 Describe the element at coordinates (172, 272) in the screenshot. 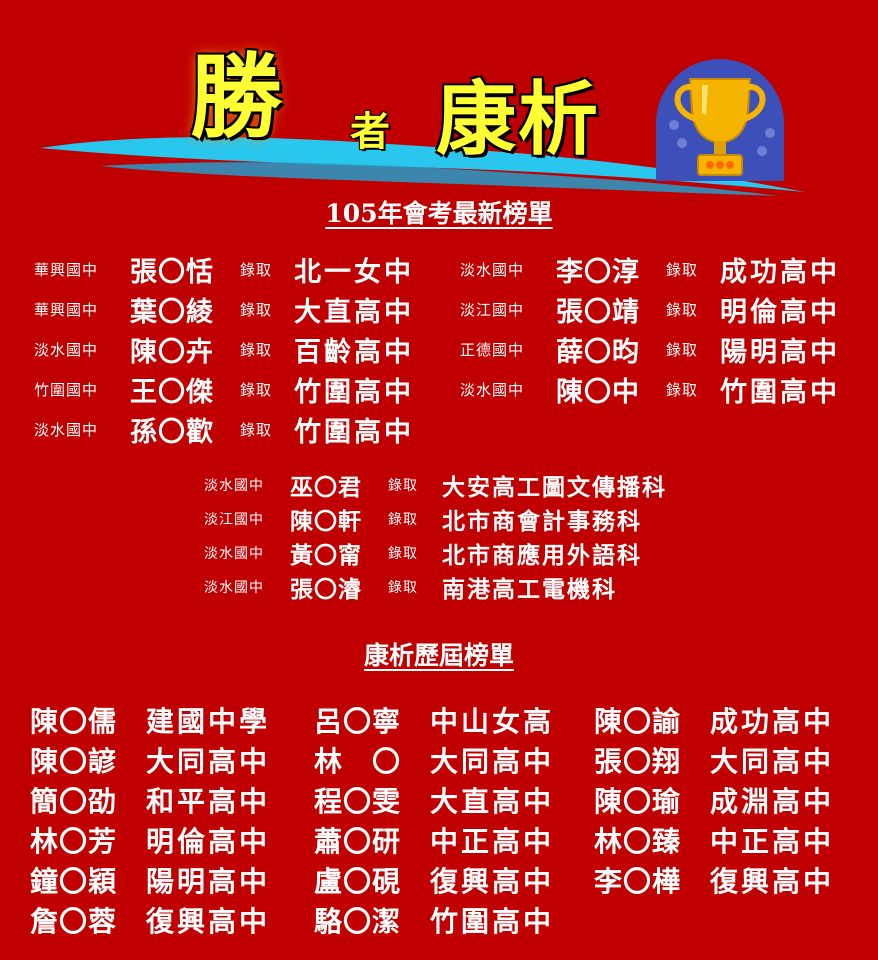

I see `student-name: 張〇恬` at that location.